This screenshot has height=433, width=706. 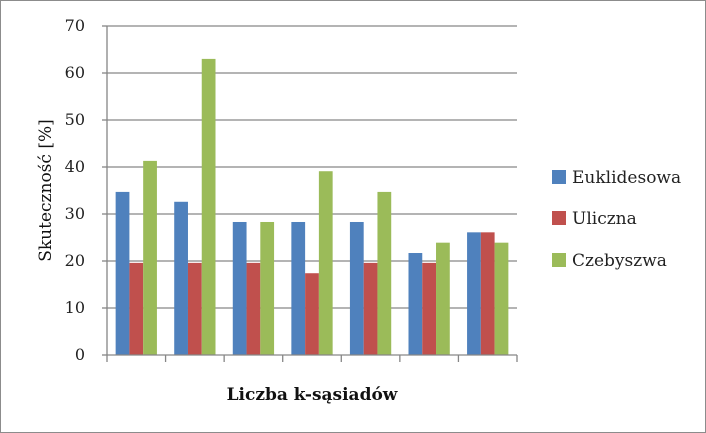 I want to click on legend-swatch-czebyszwa, so click(x=559, y=260).